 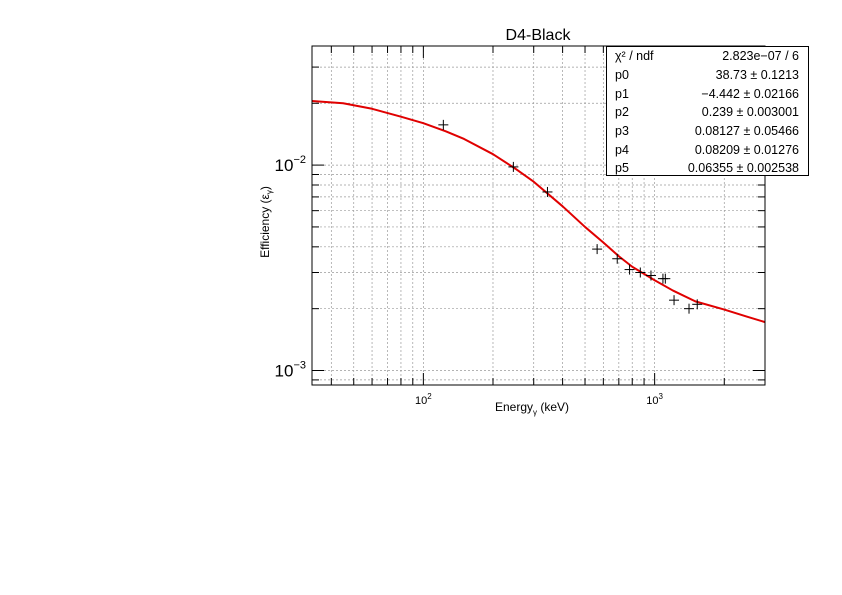 I want to click on chart-title: D4-Black, so click(x=539, y=35).